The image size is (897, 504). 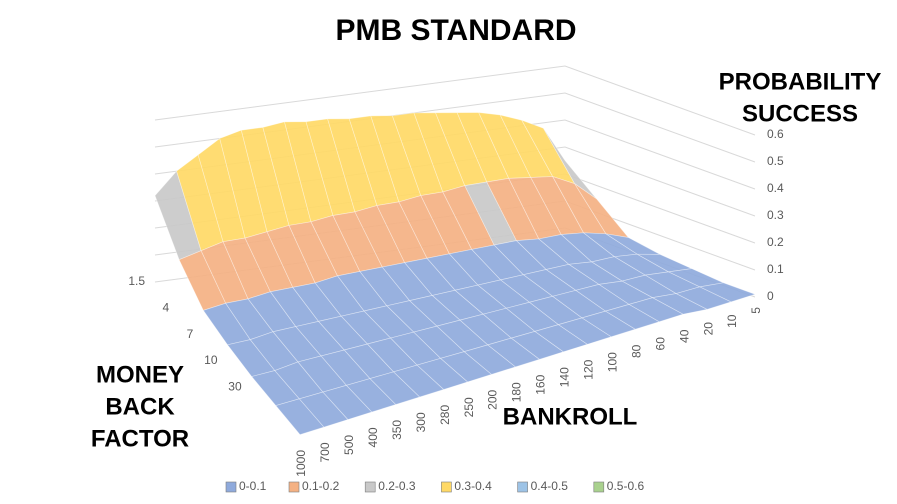 I want to click on z-tick-label: 0.5, so click(x=775, y=161).